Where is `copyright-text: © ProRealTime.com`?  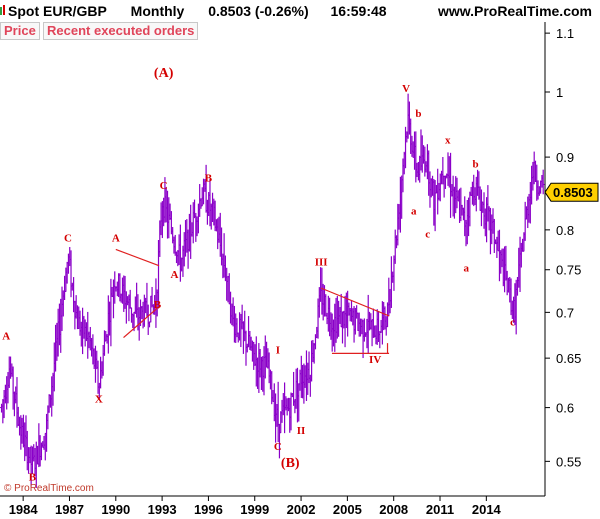
copyright-text: © ProRealTime.com is located at coordinates (49, 488).